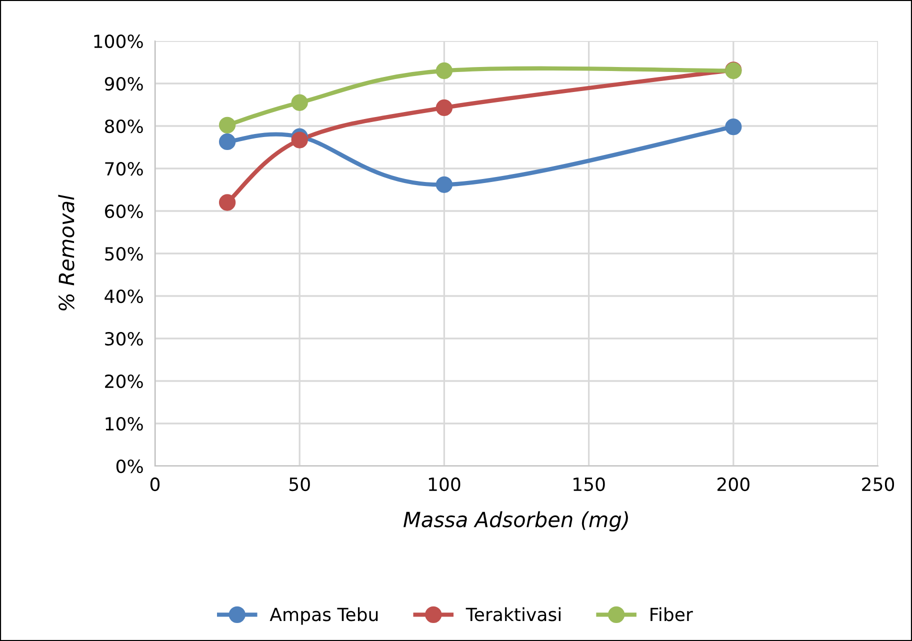 The image size is (912, 641). I want to click on y-tick-label: 100%, so click(118, 41).